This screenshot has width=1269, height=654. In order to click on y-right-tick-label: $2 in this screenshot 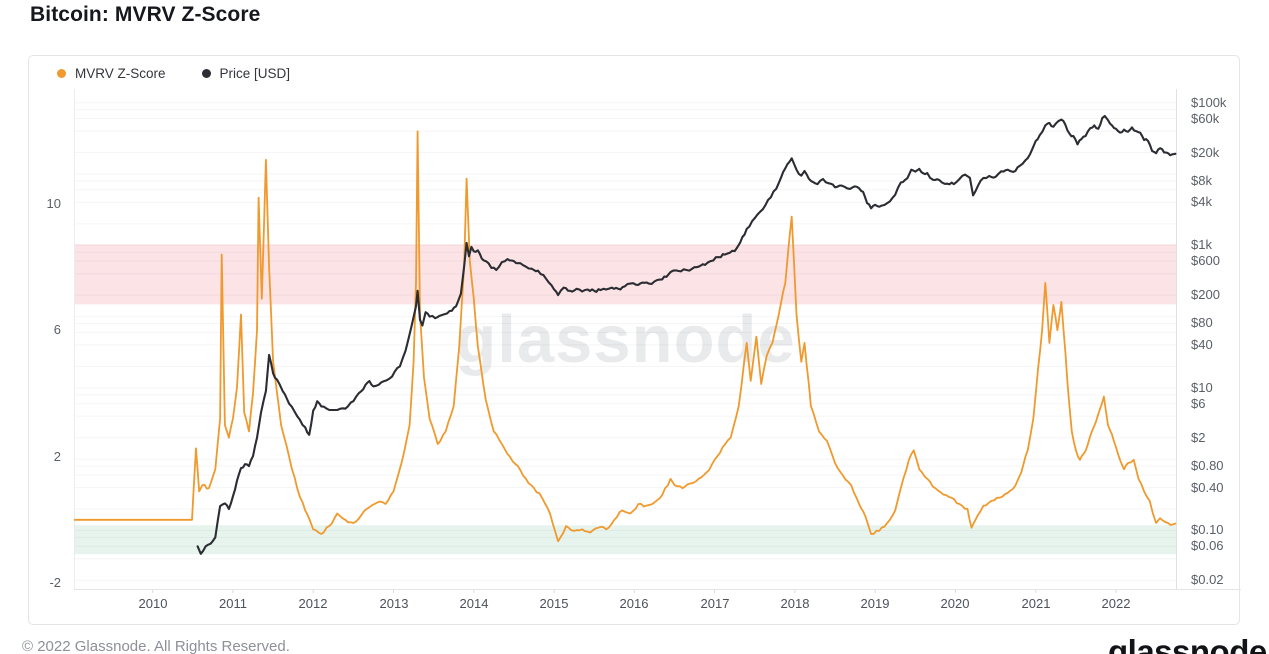, I will do `click(1198, 437)`.